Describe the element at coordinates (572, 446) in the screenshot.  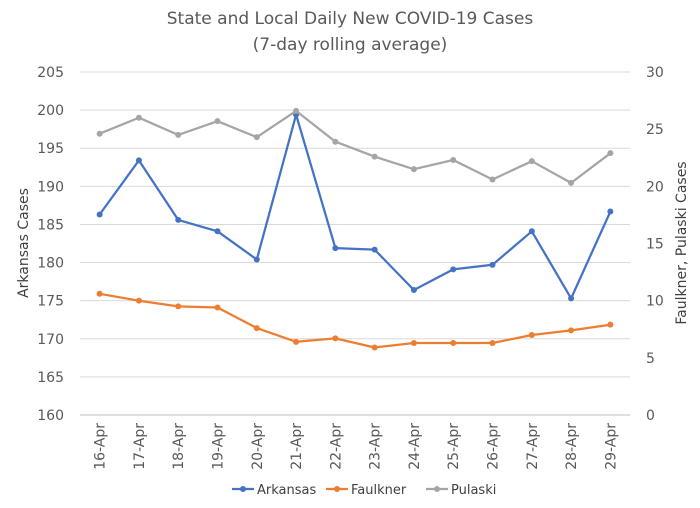
I see `x-tick-label: 28-Apr` at that location.